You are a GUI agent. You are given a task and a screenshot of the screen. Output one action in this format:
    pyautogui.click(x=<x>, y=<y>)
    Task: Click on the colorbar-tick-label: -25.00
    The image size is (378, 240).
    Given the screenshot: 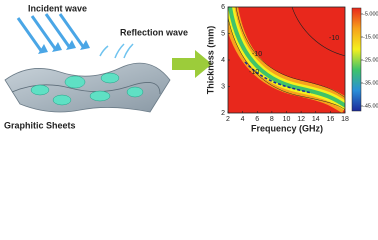 What is the action you would take?
    pyautogui.click(x=370, y=60)
    